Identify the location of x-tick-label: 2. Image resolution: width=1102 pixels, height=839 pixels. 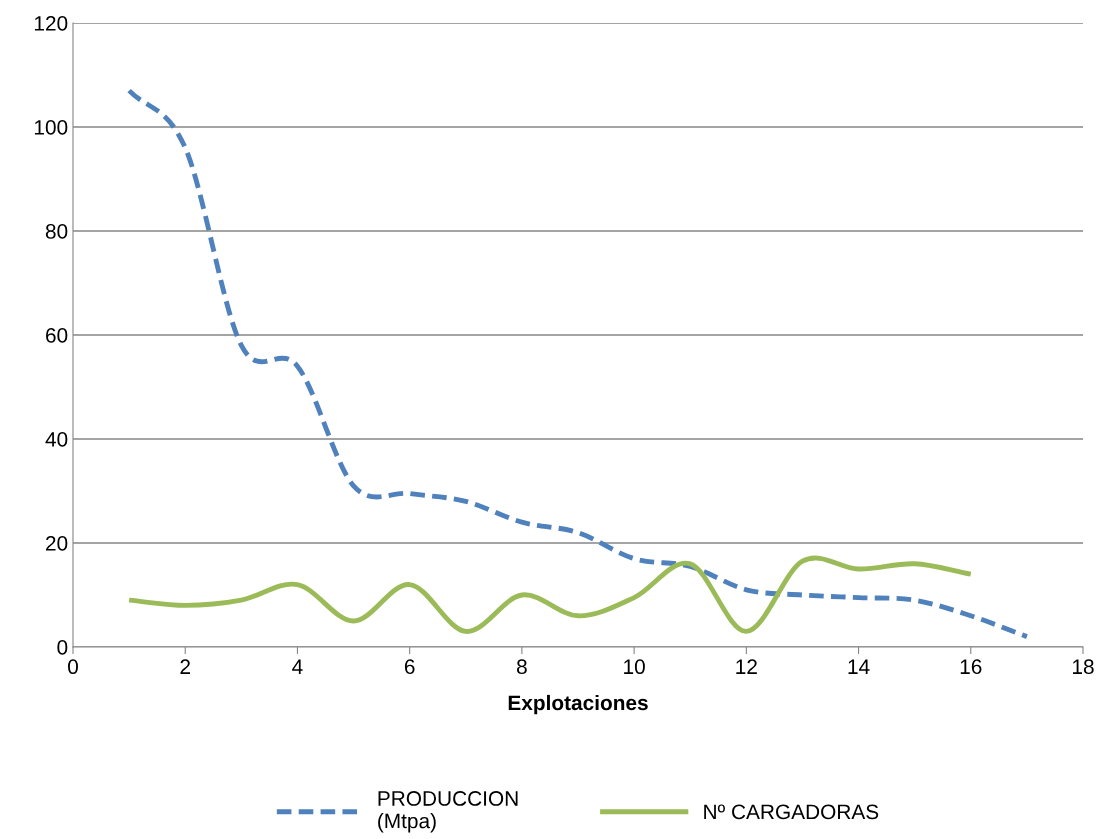
(185, 666).